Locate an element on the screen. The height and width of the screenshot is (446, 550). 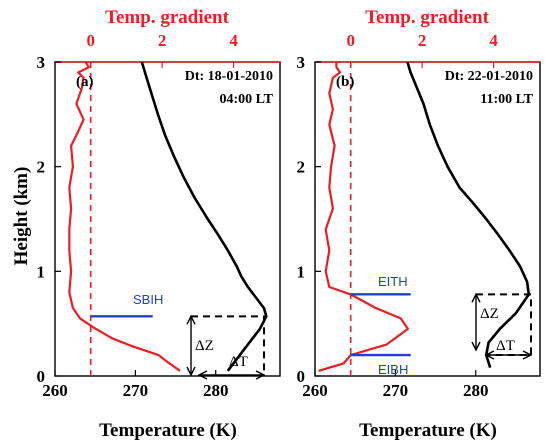
x-tick-label-a: 280 is located at coordinates (216, 390).